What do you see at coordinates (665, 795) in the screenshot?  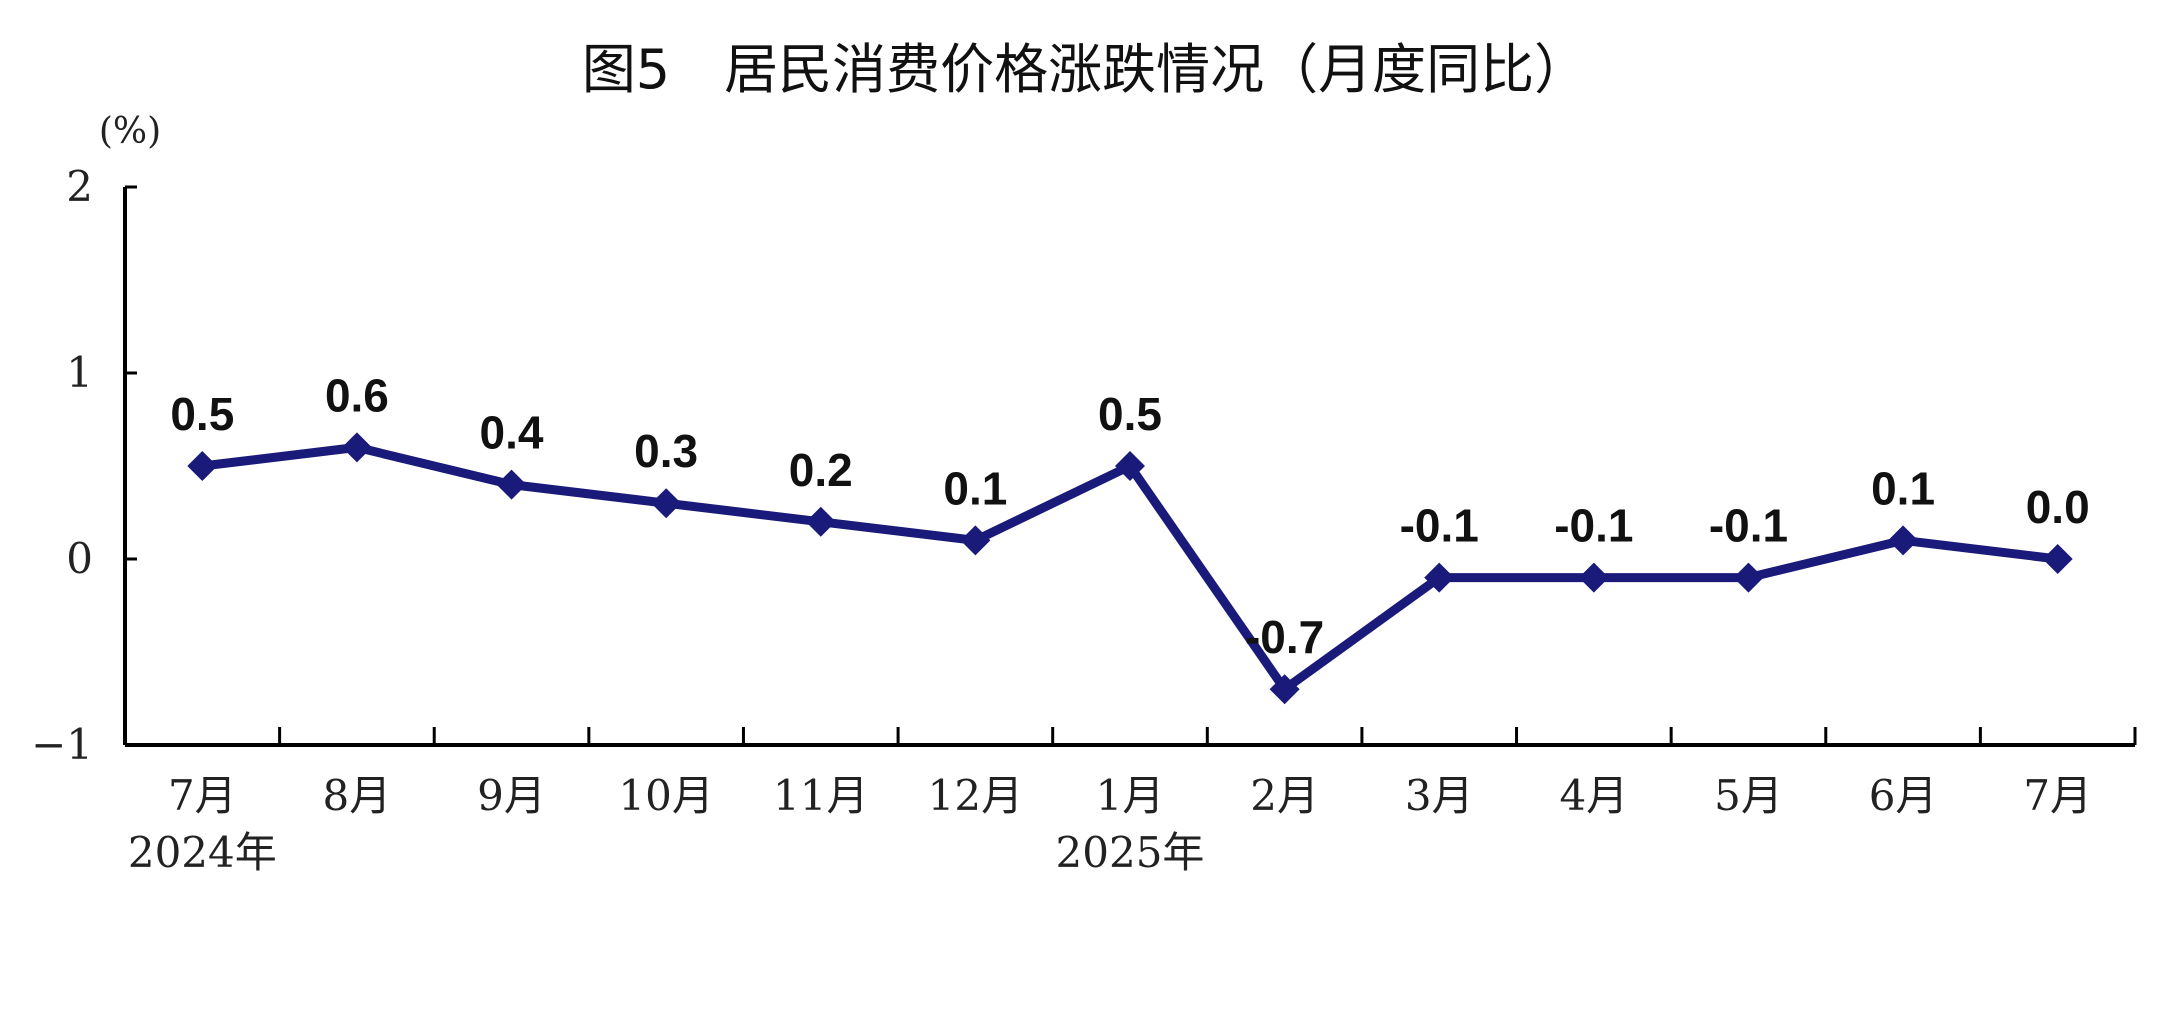 I see `x-tick-label: 10月` at bounding box center [665, 795].